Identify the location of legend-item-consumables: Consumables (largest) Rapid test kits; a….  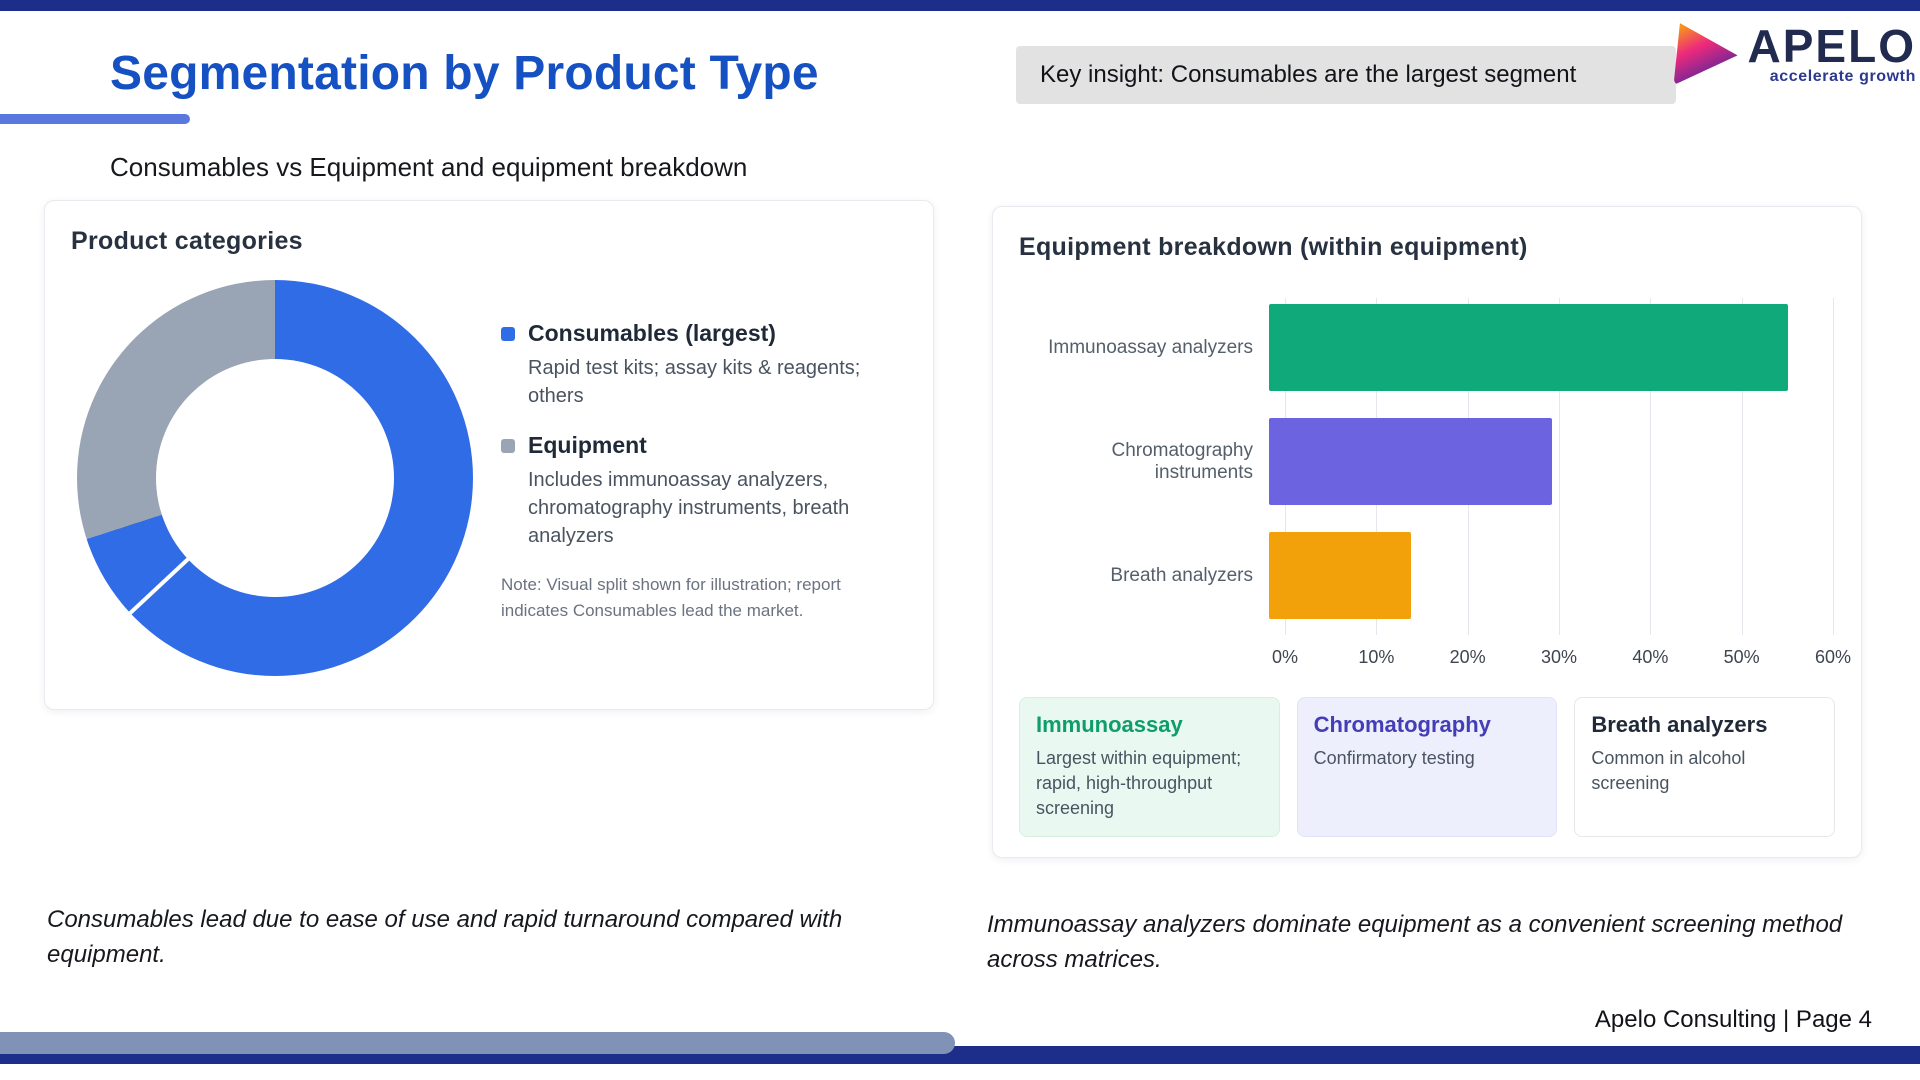
(687, 365).